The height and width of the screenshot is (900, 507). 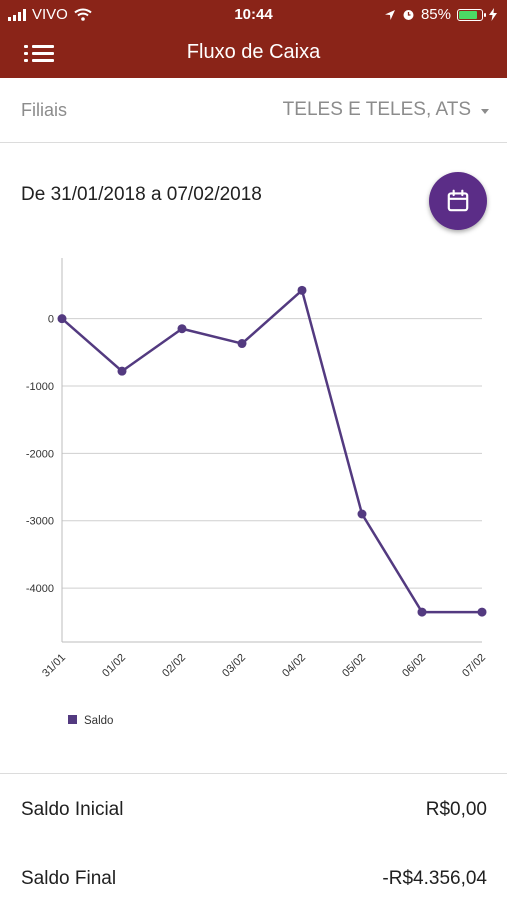 What do you see at coordinates (72, 809) in the screenshot?
I see `initial-balance-label: Saldo Inicial` at bounding box center [72, 809].